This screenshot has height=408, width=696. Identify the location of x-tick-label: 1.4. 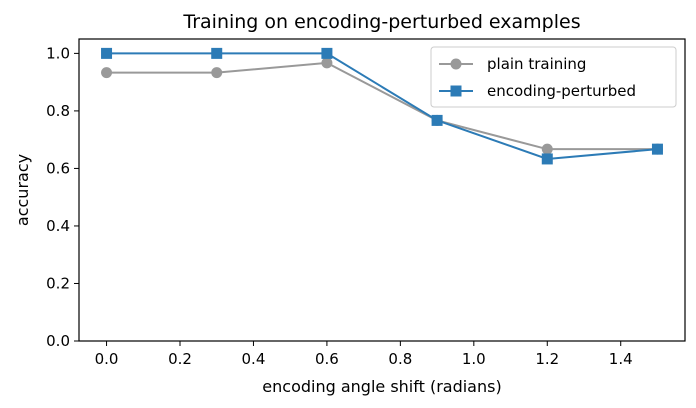
(621, 359).